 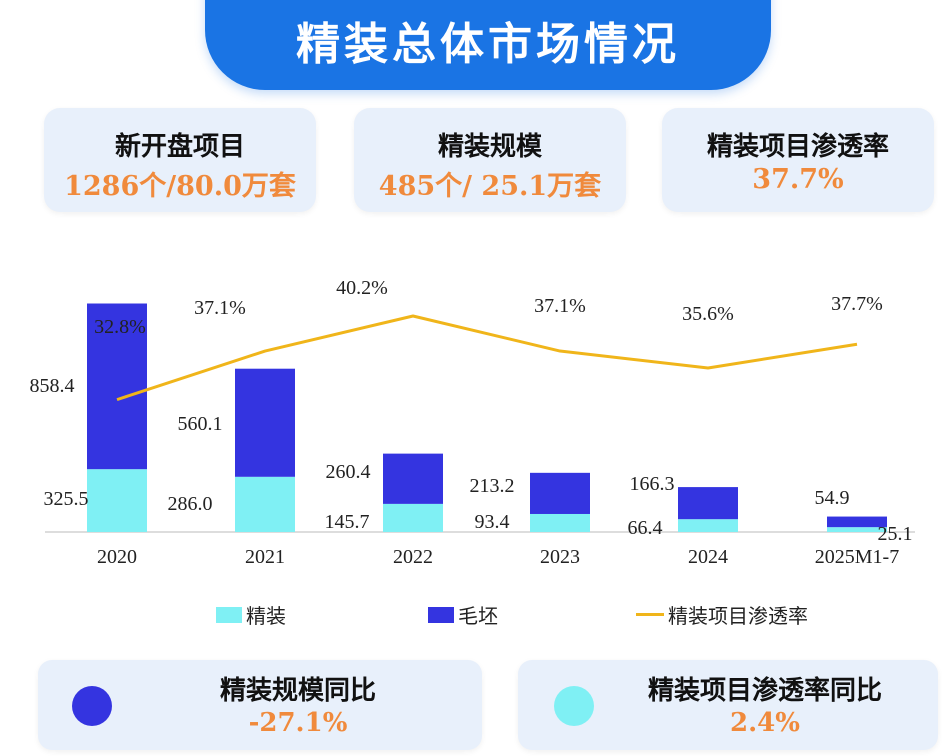 I want to click on legend-label: 精装项目渗透率, so click(x=738, y=616).